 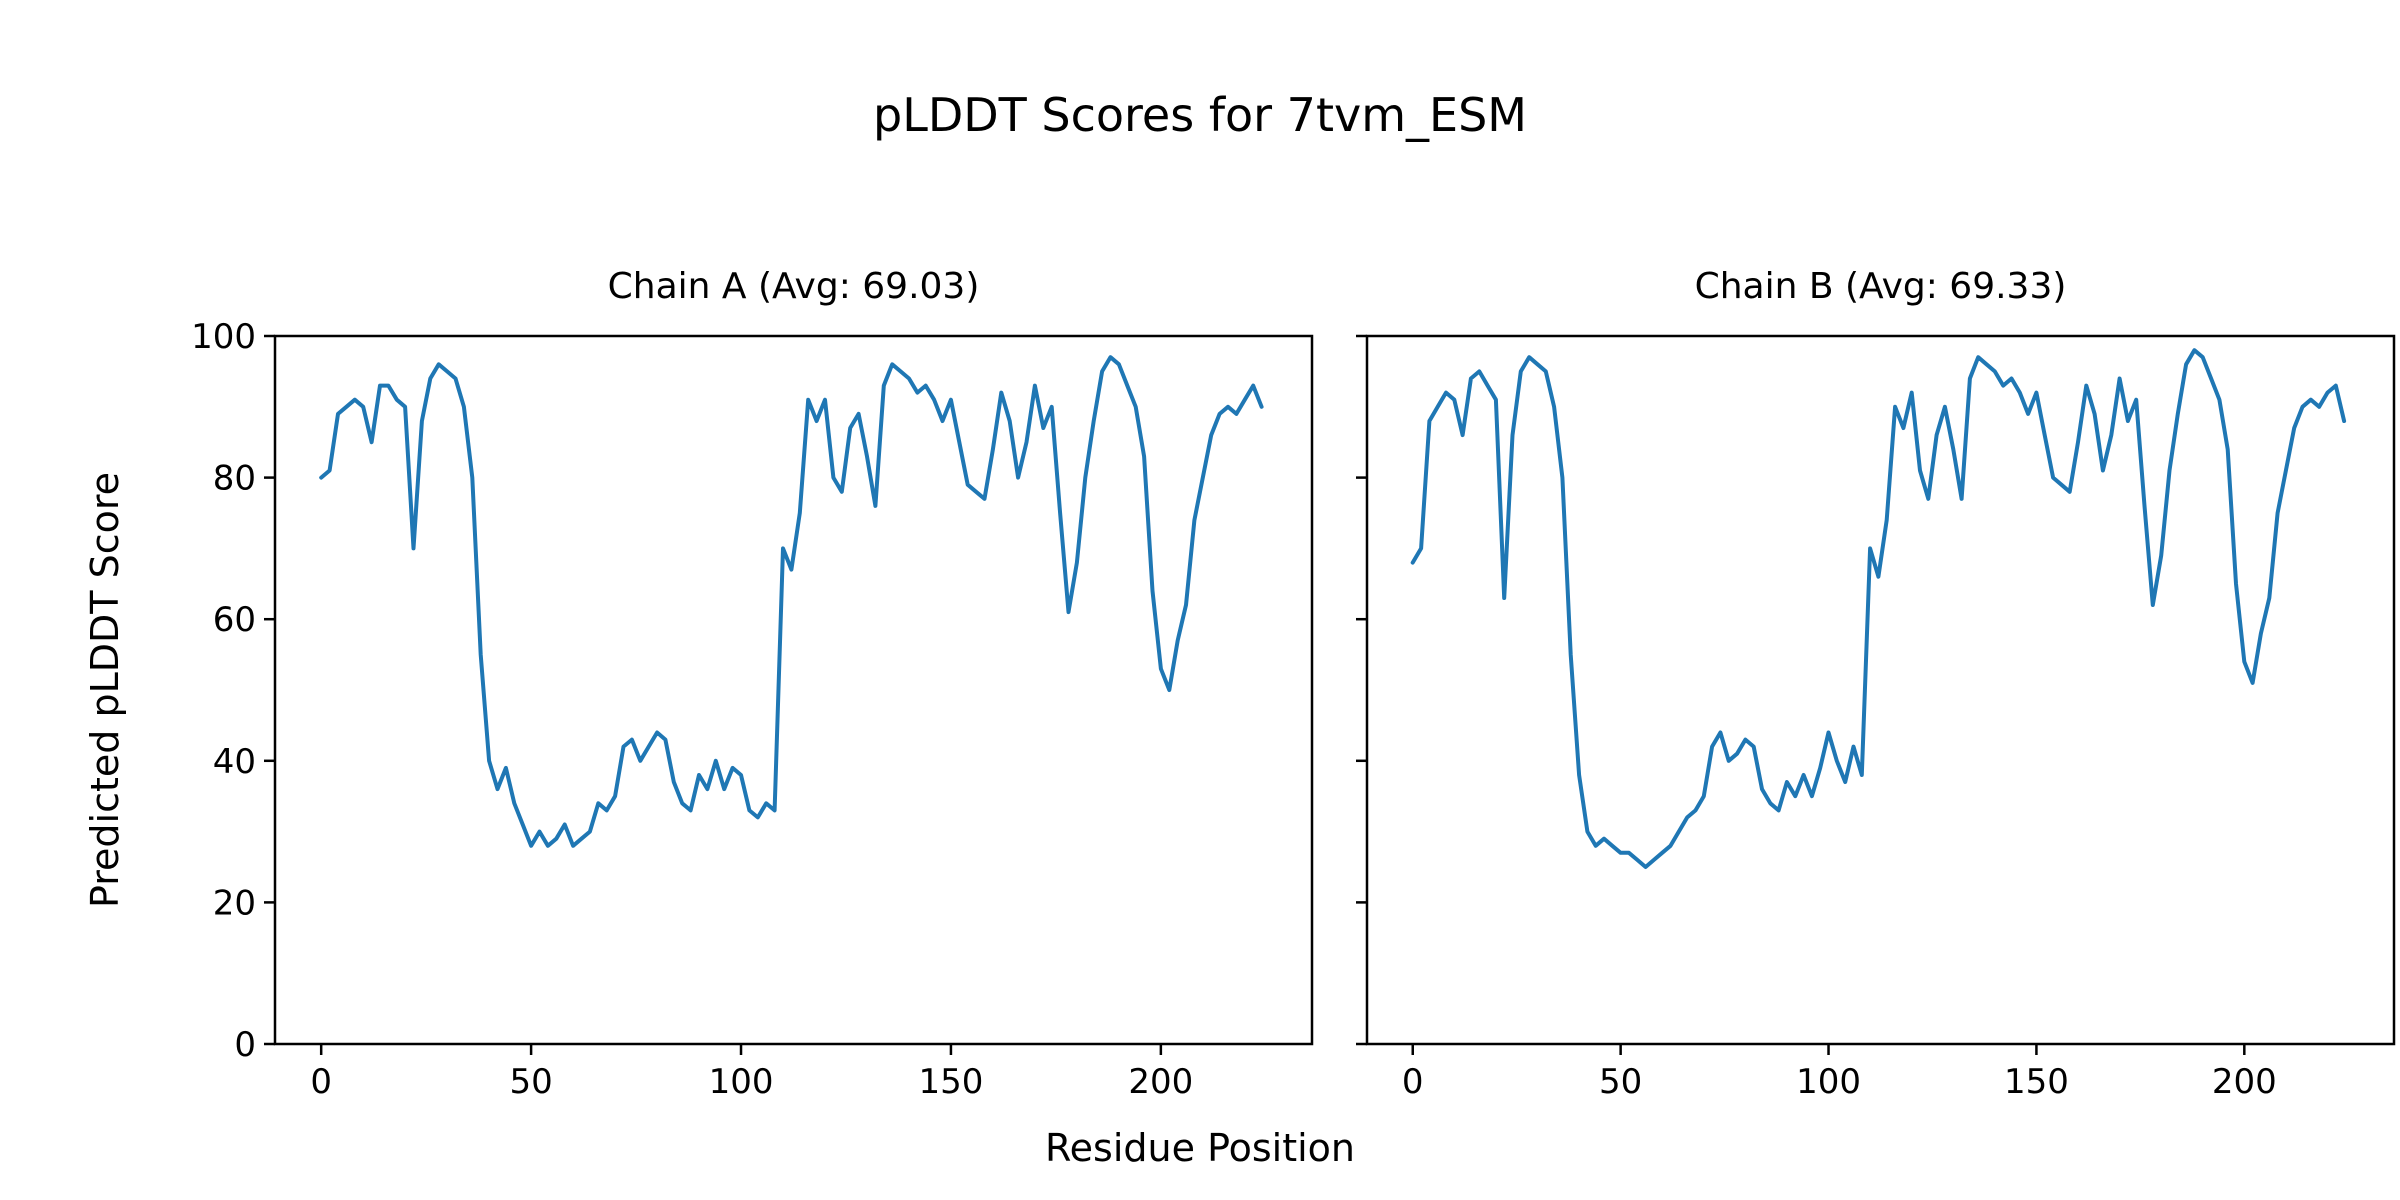 What do you see at coordinates (1160, 1082) in the screenshot?
I see `x-tick-label-chain-a: 200` at bounding box center [1160, 1082].